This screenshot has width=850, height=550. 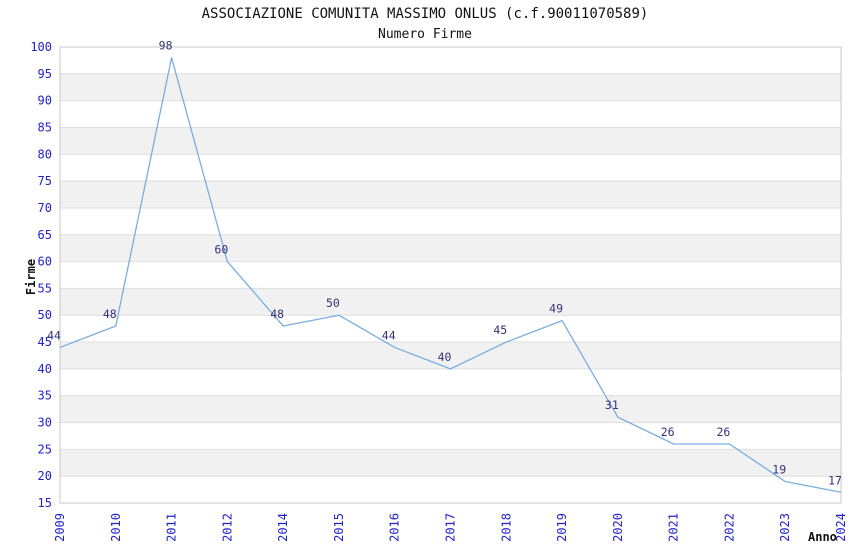 What do you see at coordinates (45, 342) in the screenshot?
I see `y-tick-label: 45` at bounding box center [45, 342].